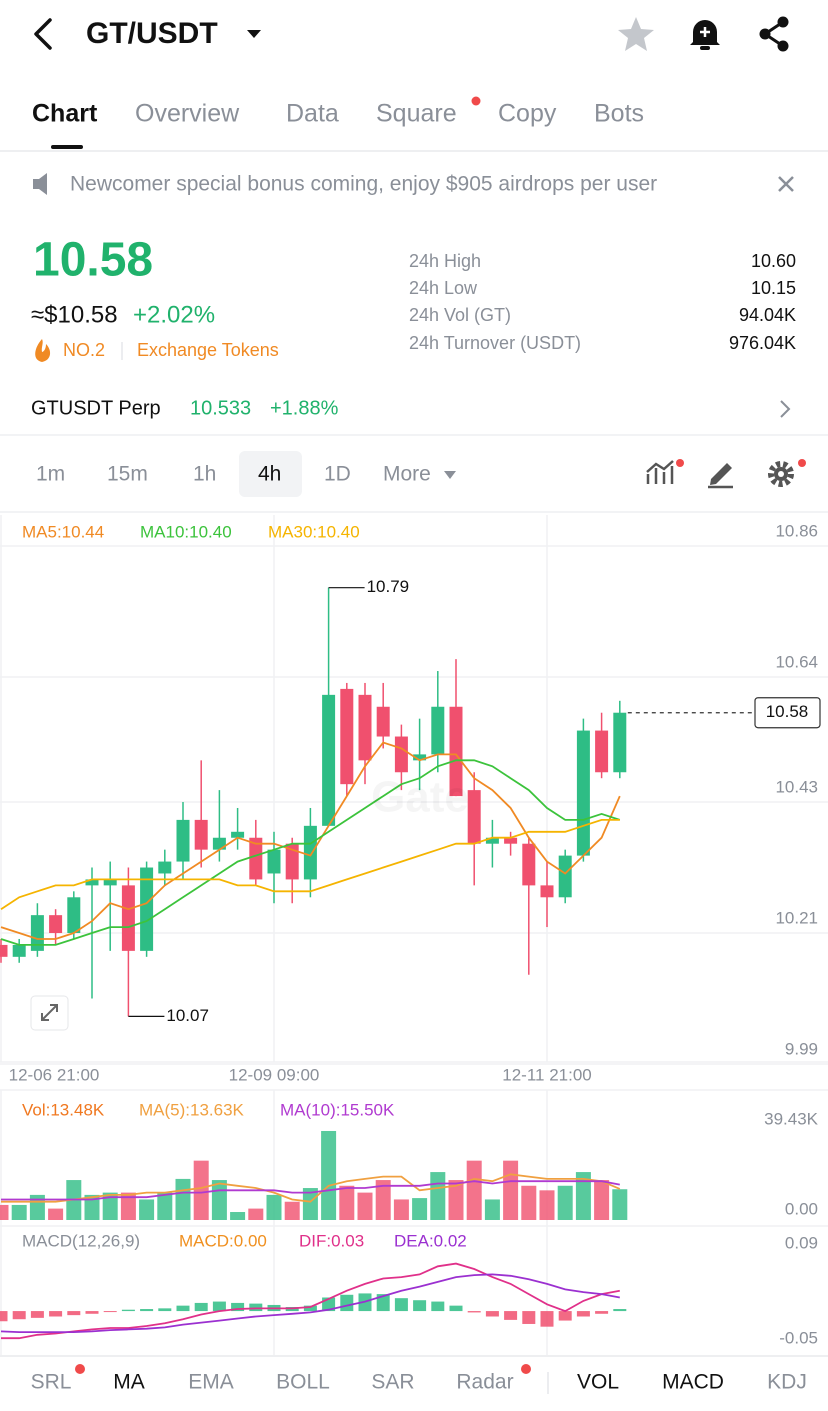 The width and height of the screenshot is (828, 1411). What do you see at coordinates (636, 34) in the screenshot?
I see `favorite-star` at bounding box center [636, 34].